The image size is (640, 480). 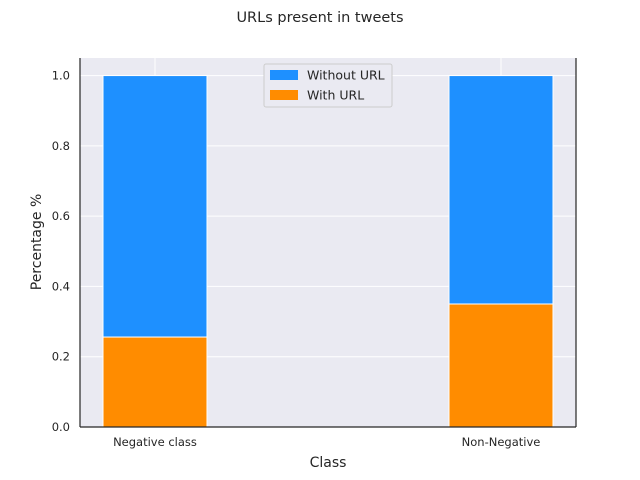 I want to click on legend: Without URL With URL, so click(x=328, y=85).